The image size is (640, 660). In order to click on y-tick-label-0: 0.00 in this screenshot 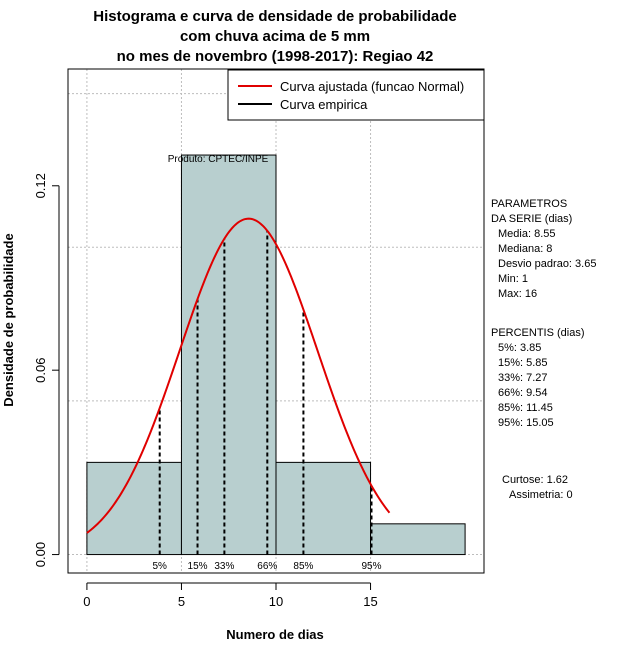, I will do `click(40, 554)`.